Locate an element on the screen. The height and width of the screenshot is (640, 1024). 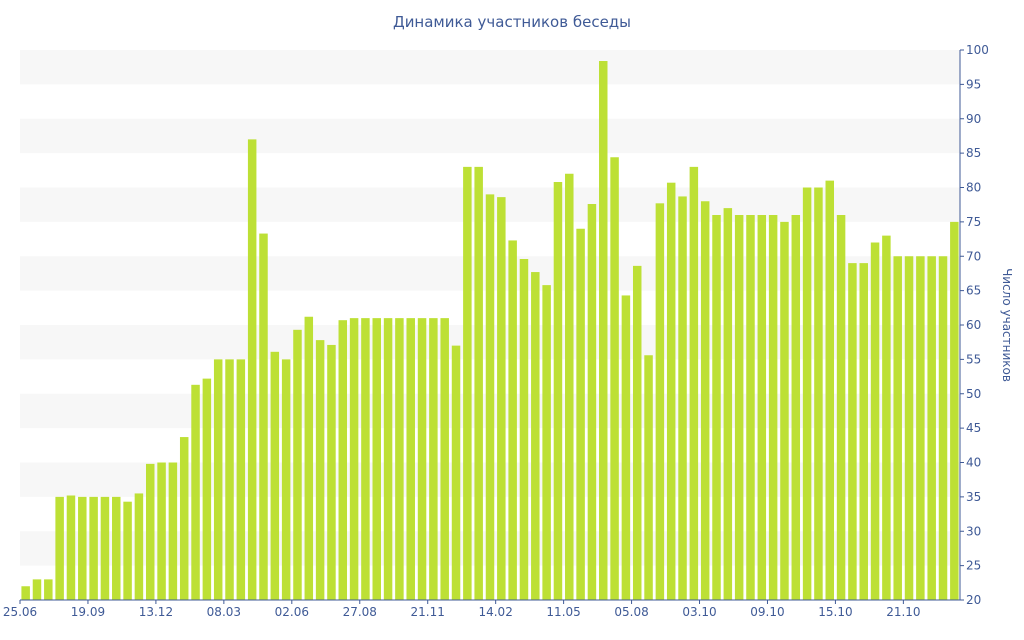
y-tick-label: 30 is located at coordinates (973, 531).